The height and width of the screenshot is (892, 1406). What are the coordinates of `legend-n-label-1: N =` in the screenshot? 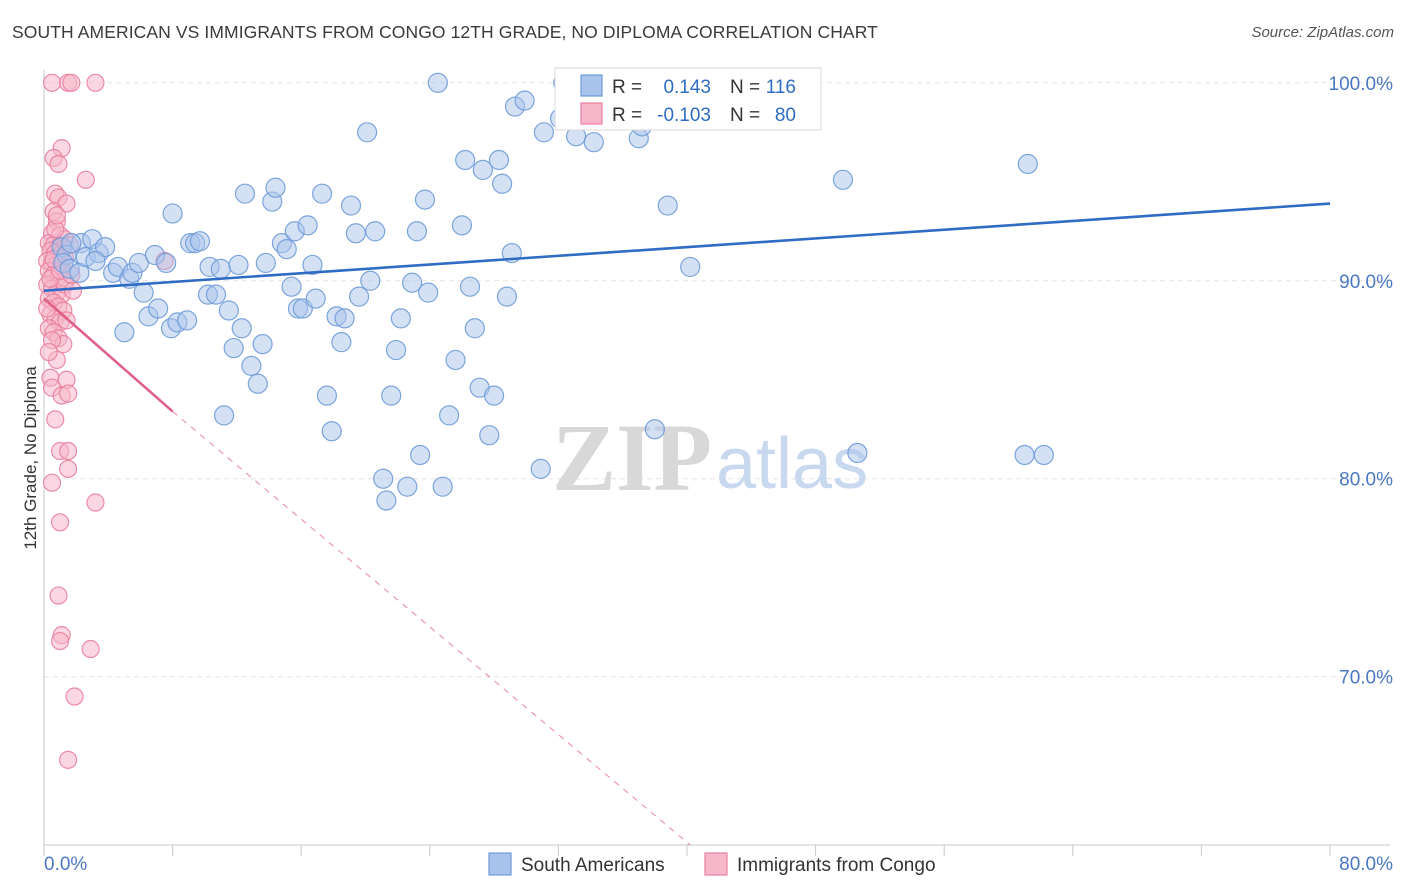 It's located at (745, 87).